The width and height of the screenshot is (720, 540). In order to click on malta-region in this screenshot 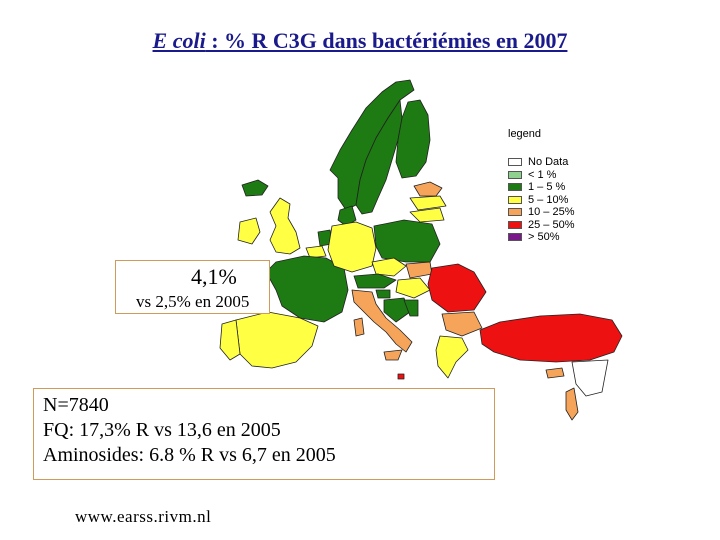, I will do `click(401, 376)`.